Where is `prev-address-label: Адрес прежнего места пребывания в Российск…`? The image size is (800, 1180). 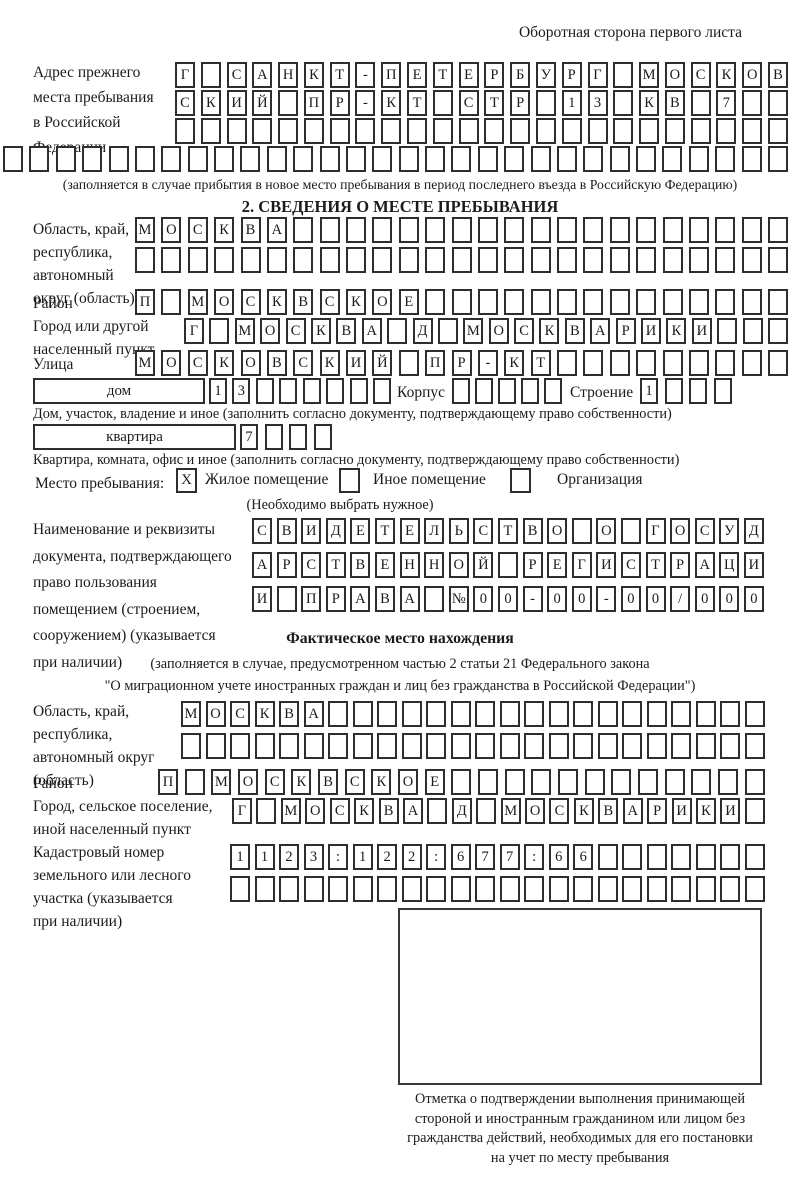
prev-address-label: Адрес прежнего места пребывания в Российск… is located at coordinates (108, 110).